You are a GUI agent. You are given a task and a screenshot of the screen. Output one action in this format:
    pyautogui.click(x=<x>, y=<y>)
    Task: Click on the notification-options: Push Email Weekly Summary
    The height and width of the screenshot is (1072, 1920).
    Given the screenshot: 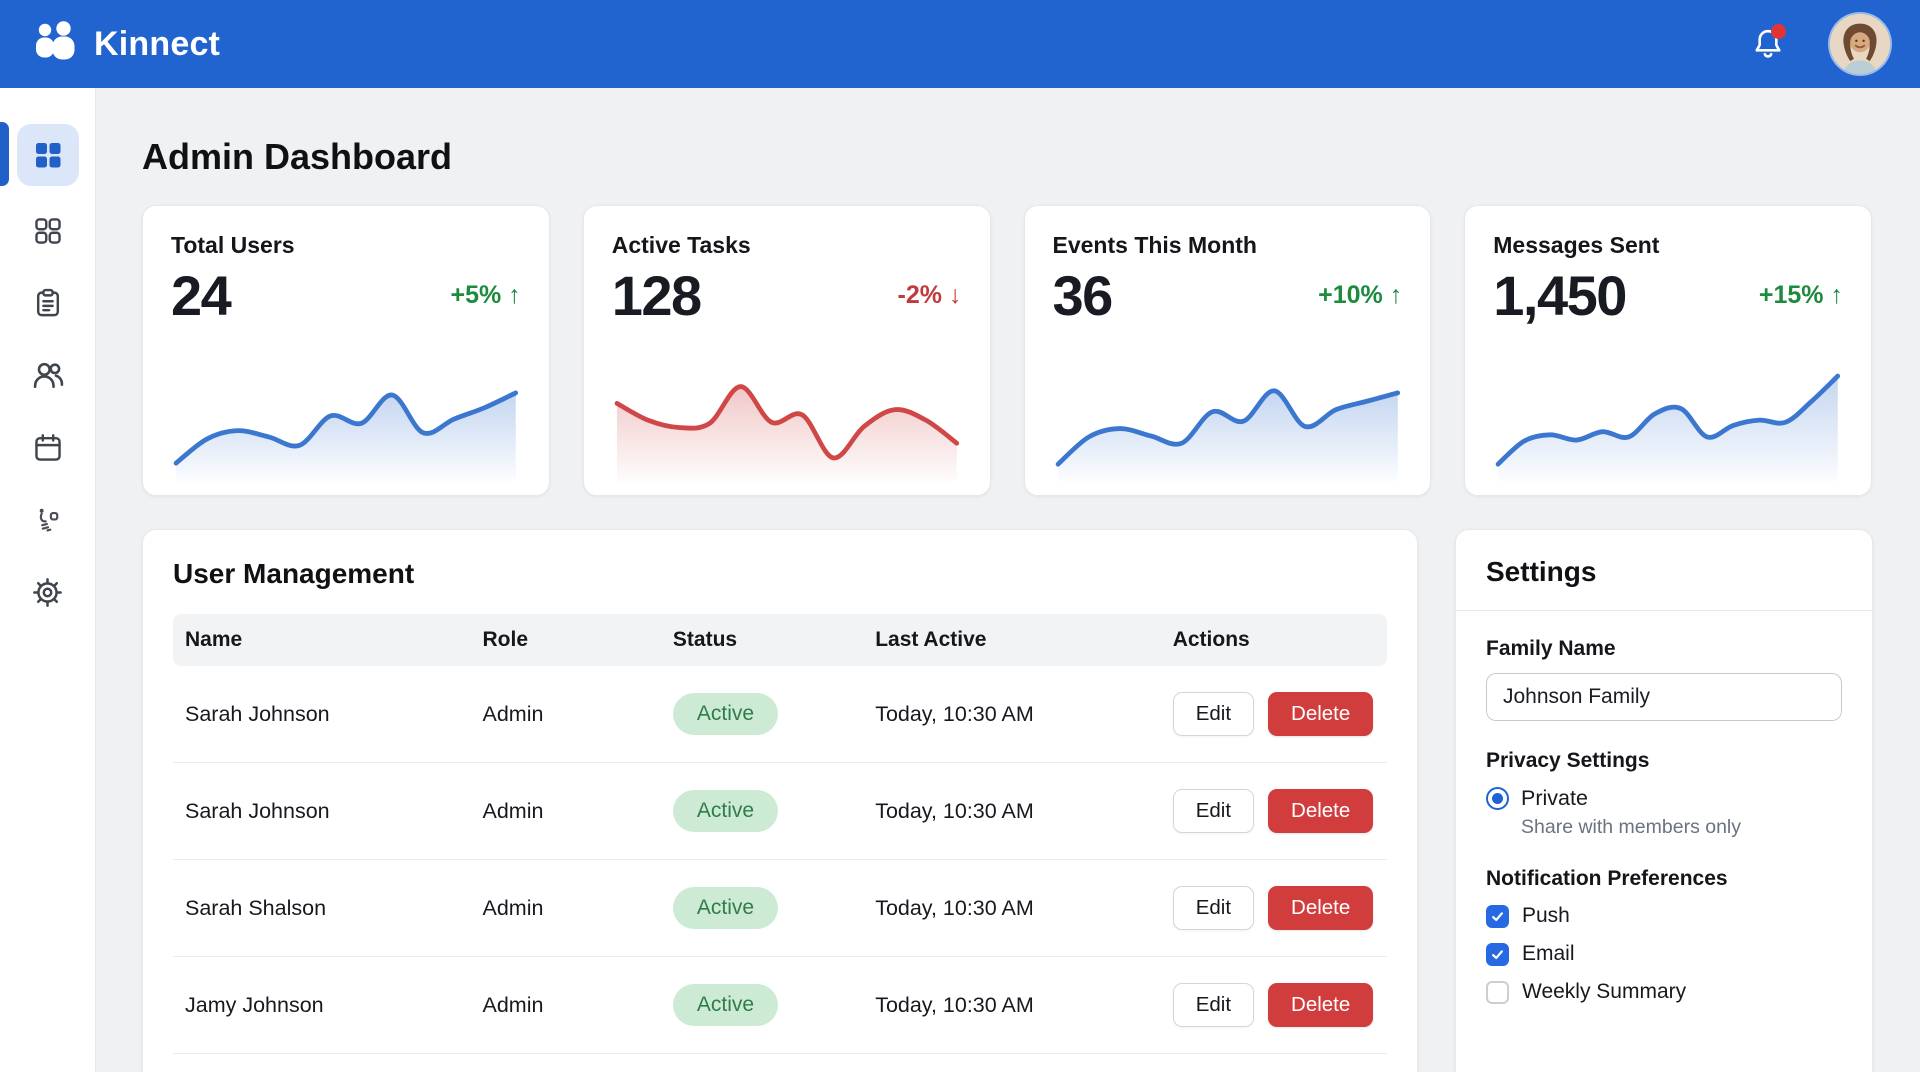 What is the action you would take?
    pyautogui.click(x=1664, y=954)
    